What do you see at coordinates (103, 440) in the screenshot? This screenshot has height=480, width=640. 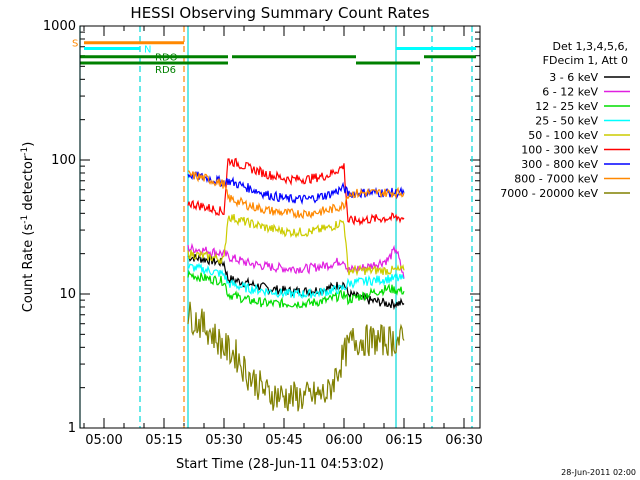 I see `x-tick-label: 05:00` at bounding box center [103, 440].